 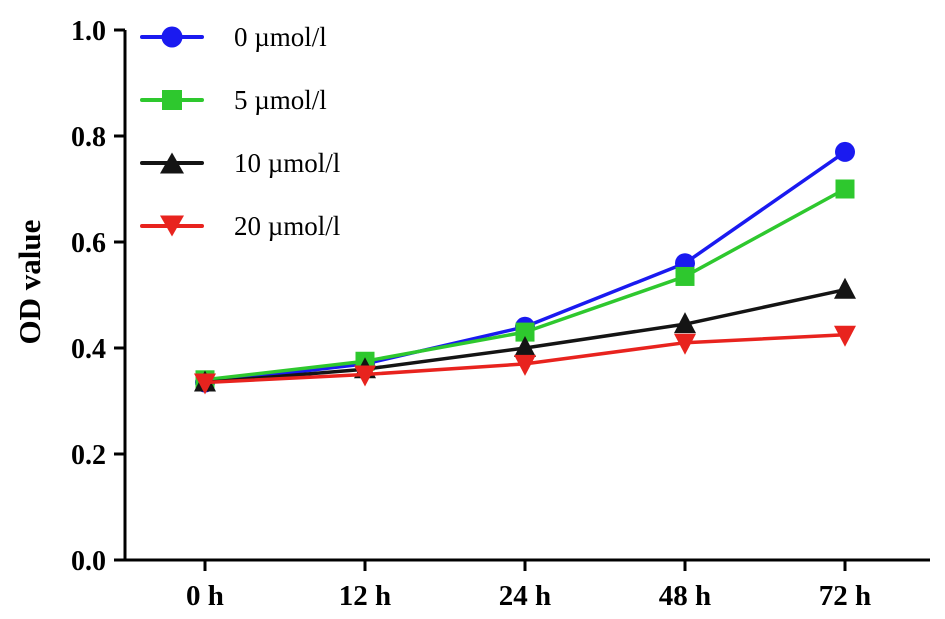 What do you see at coordinates (280, 36) in the screenshot?
I see `legend-label: 0 µmol/l` at bounding box center [280, 36].